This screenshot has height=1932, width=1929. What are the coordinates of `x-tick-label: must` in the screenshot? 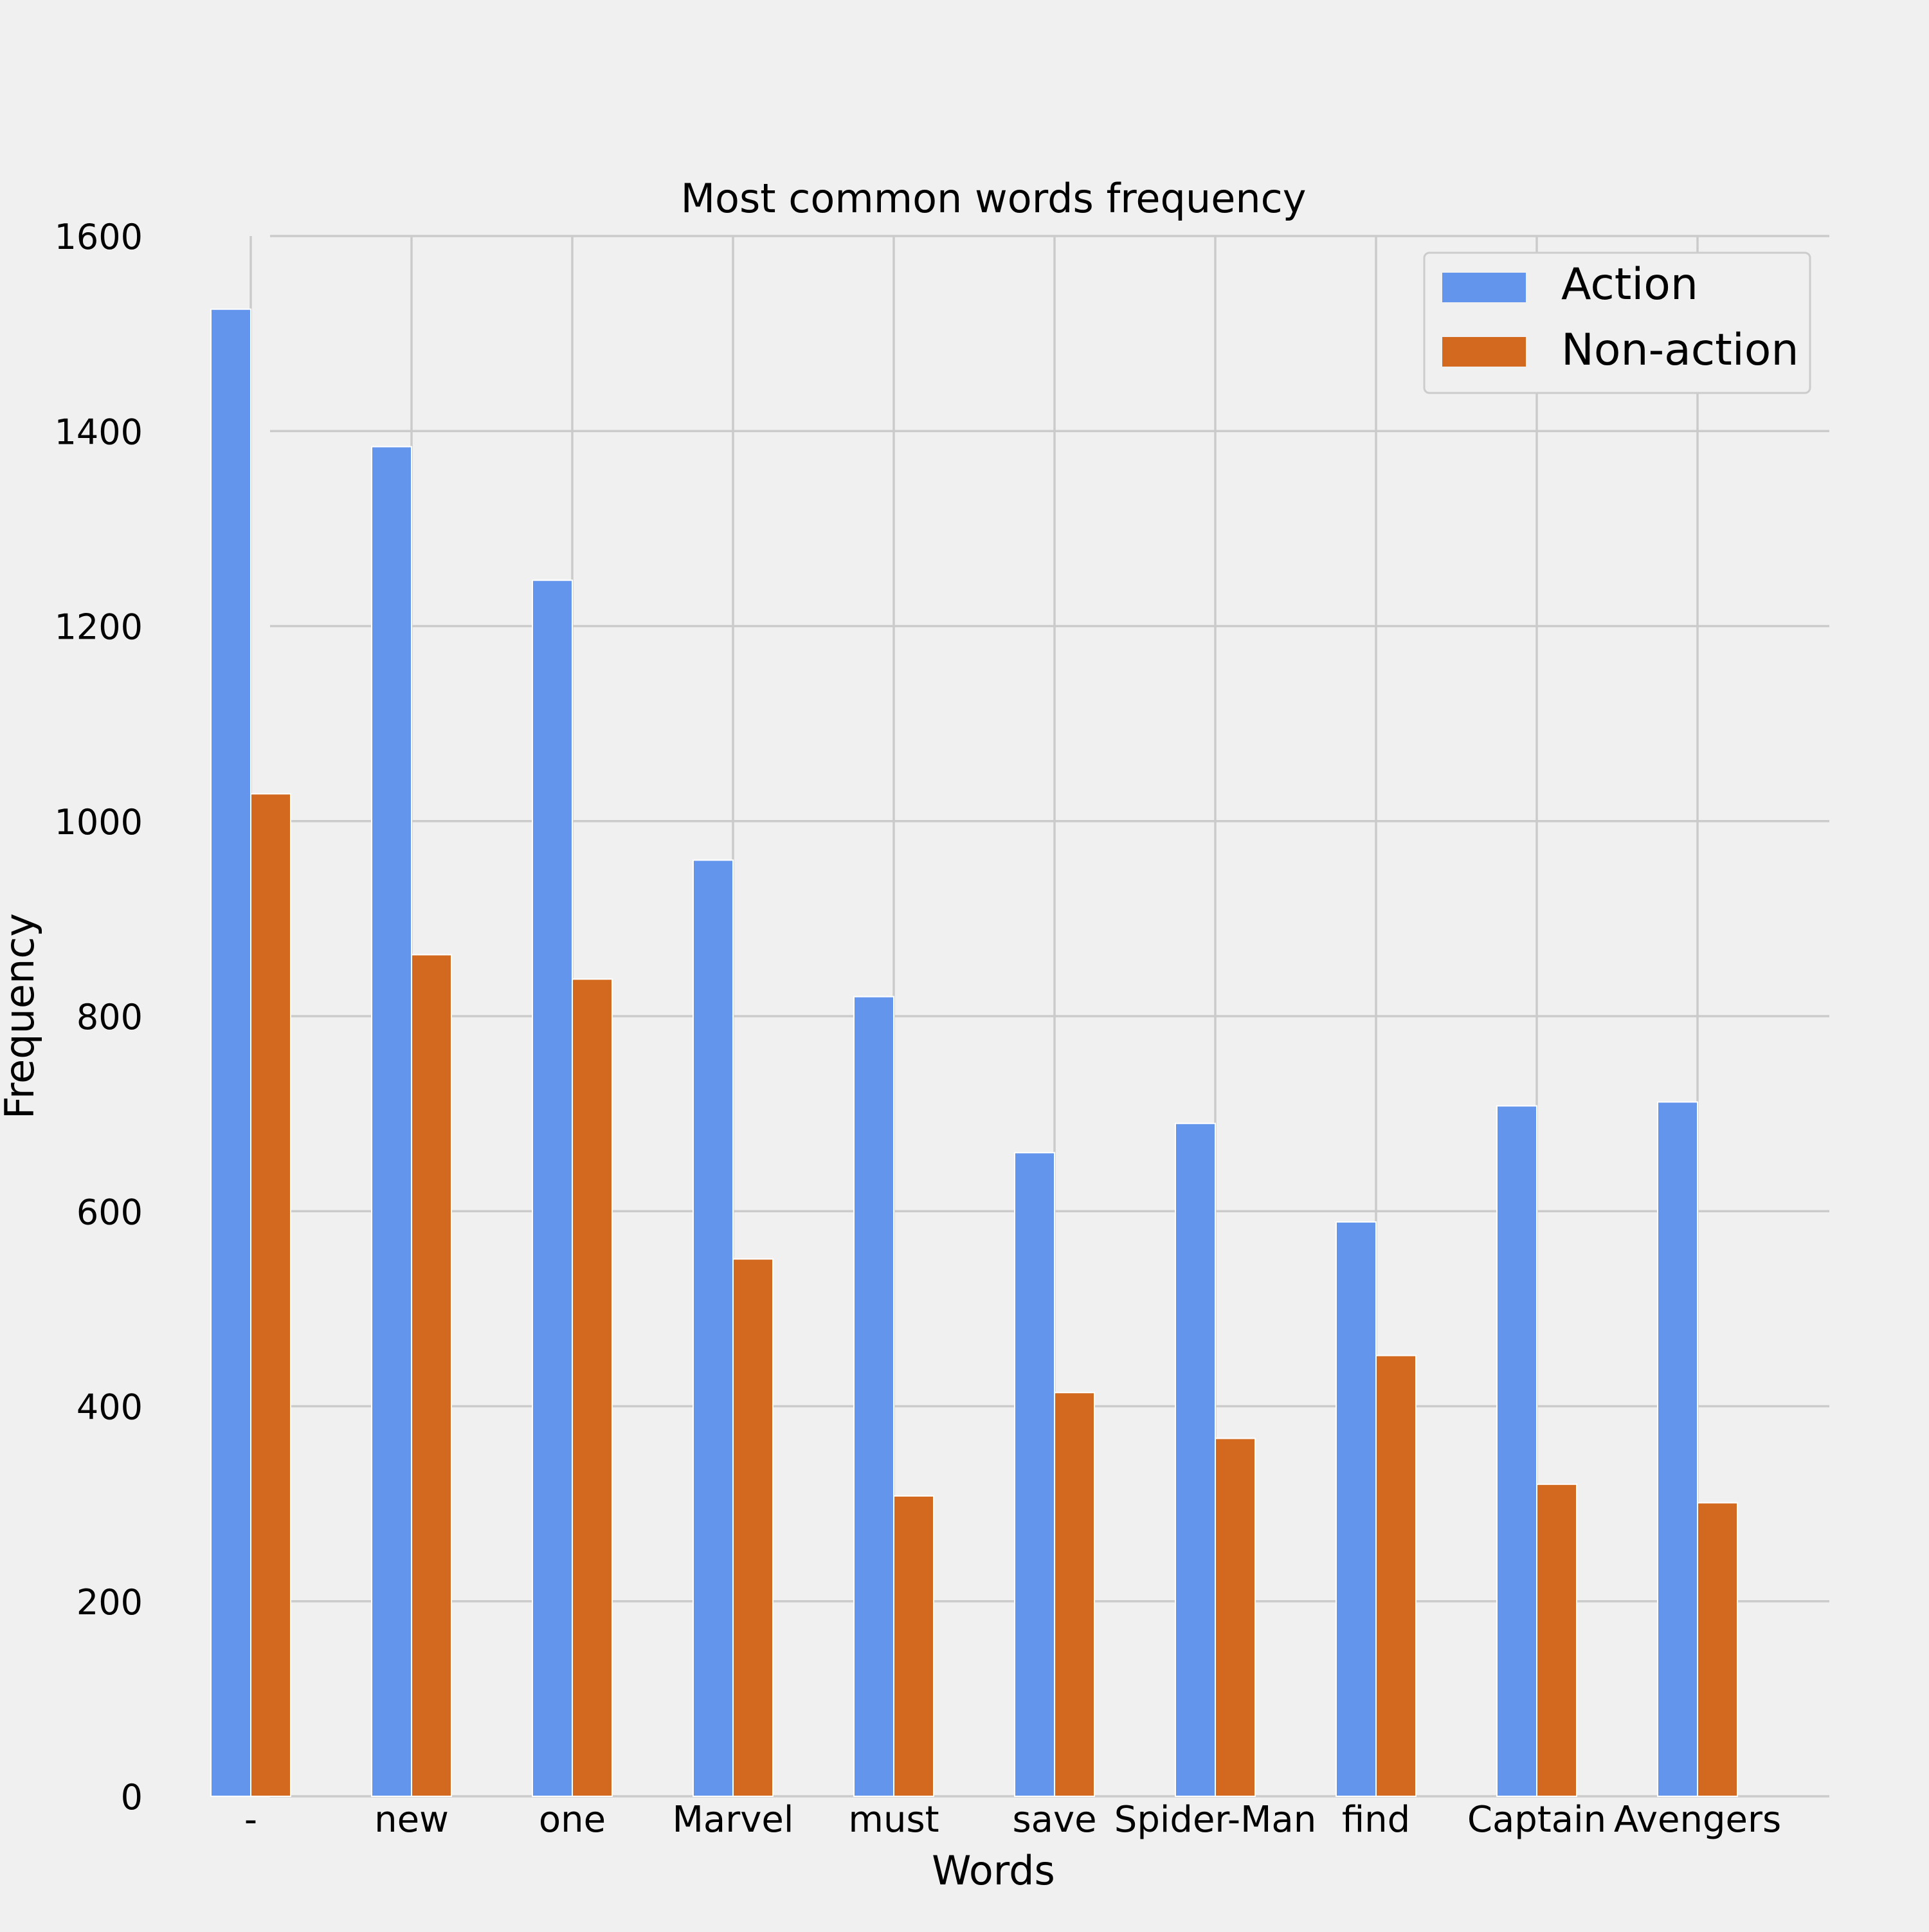 It's located at (893, 1820).